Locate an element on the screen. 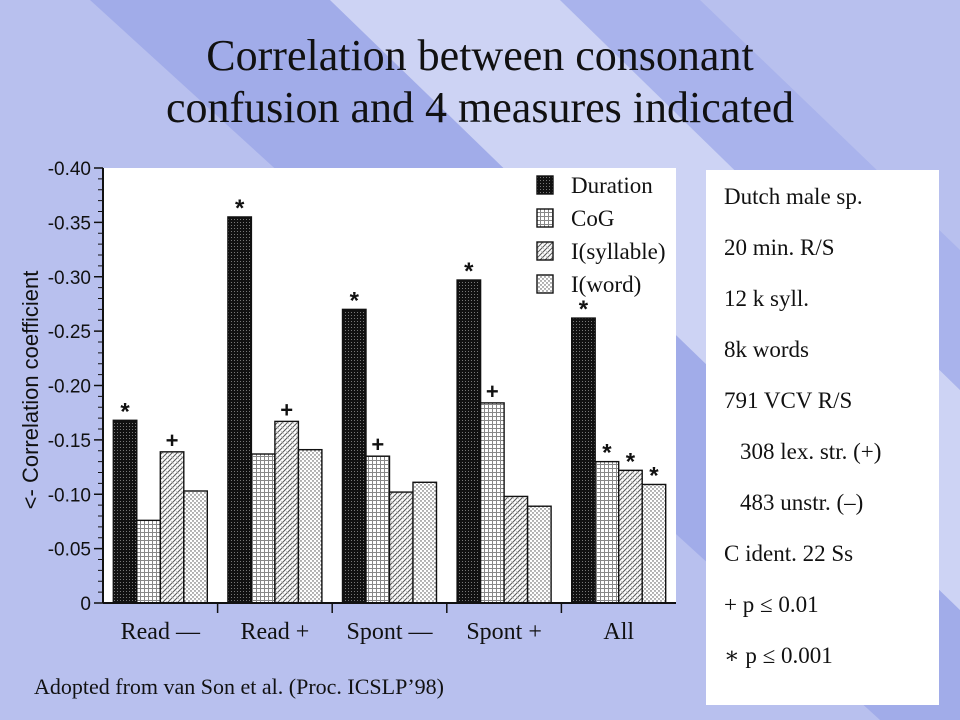 Image resolution: width=960 pixels, height=720 pixels. y-tick-label: -0.20 is located at coordinates (69, 387).